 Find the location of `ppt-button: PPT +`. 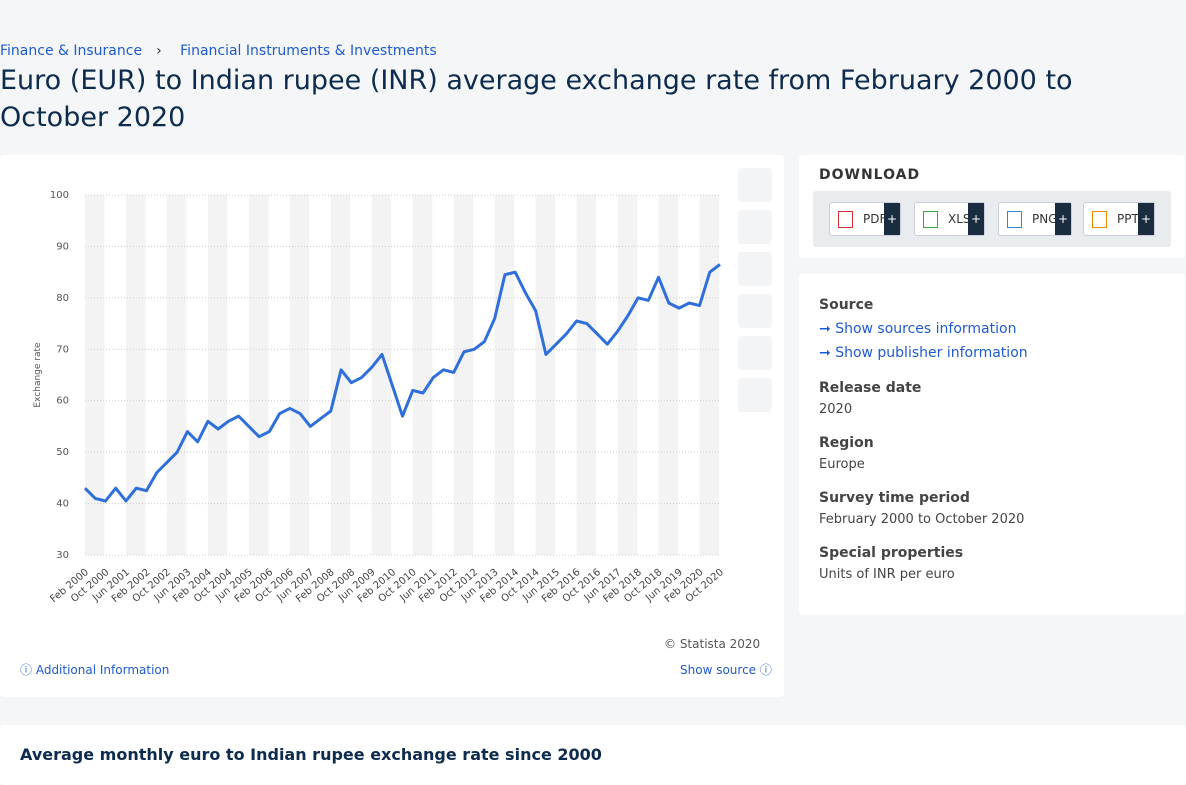

ppt-button: PPT + is located at coordinates (1119, 219).